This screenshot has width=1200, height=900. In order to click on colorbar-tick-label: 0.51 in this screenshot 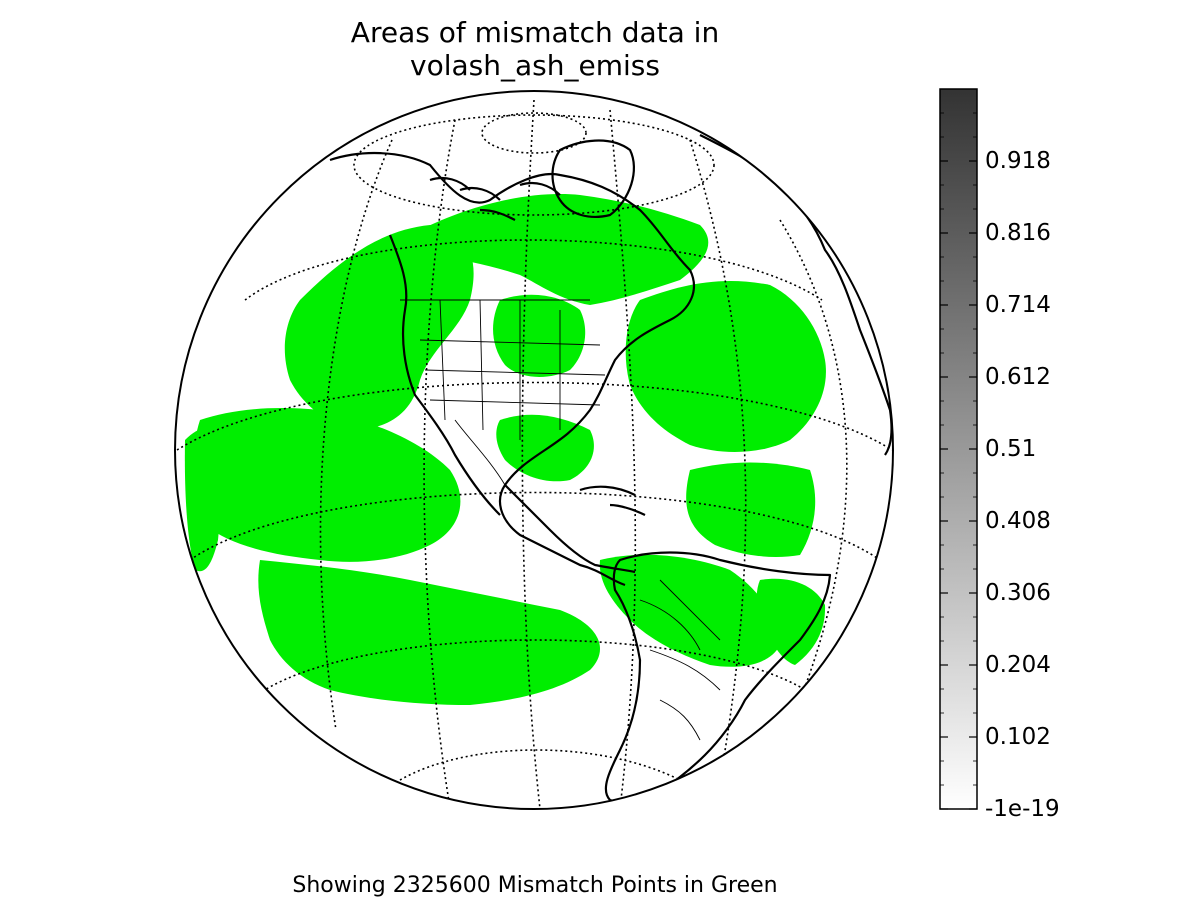, I will do `click(1011, 449)`.